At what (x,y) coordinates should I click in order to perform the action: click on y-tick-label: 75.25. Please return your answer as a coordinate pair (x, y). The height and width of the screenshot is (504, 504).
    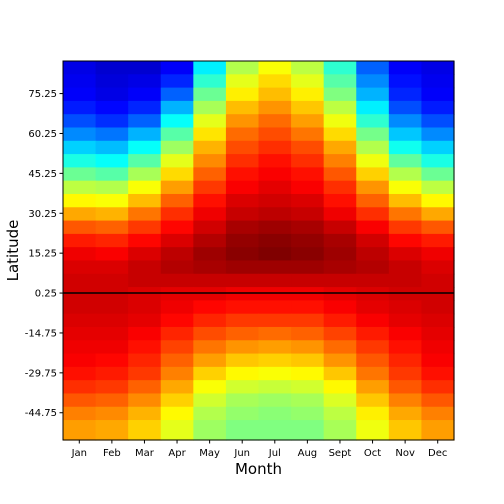
    Looking at the image, I should click on (42, 94).